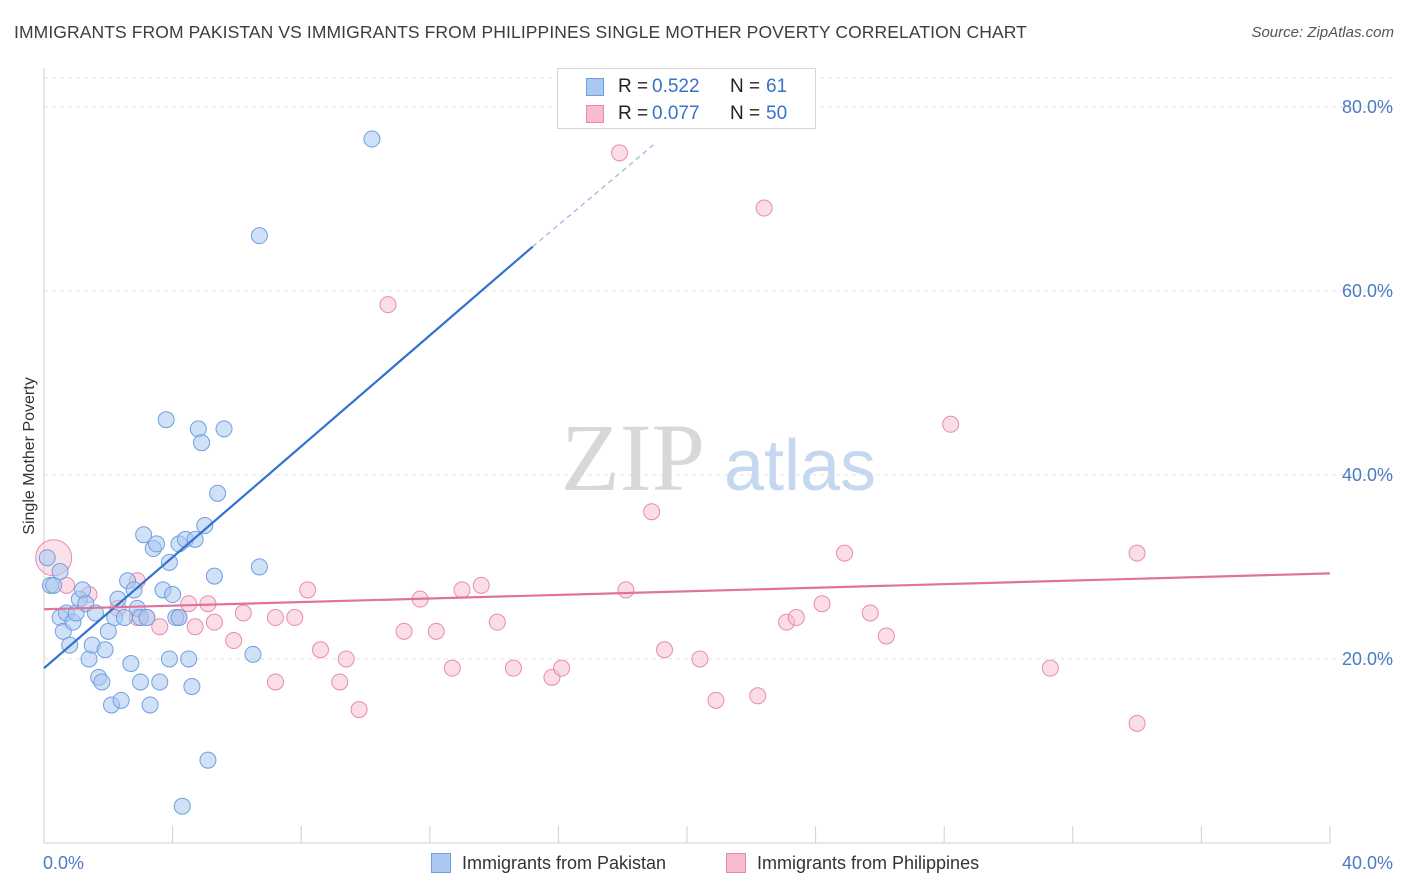 Image resolution: width=1406 pixels, height=892 pixels. What do you see at coordinates (676, 113) in the screenshot?
I see `legend-r-value-philippines: 0.077` at bounding box center [676, 113].